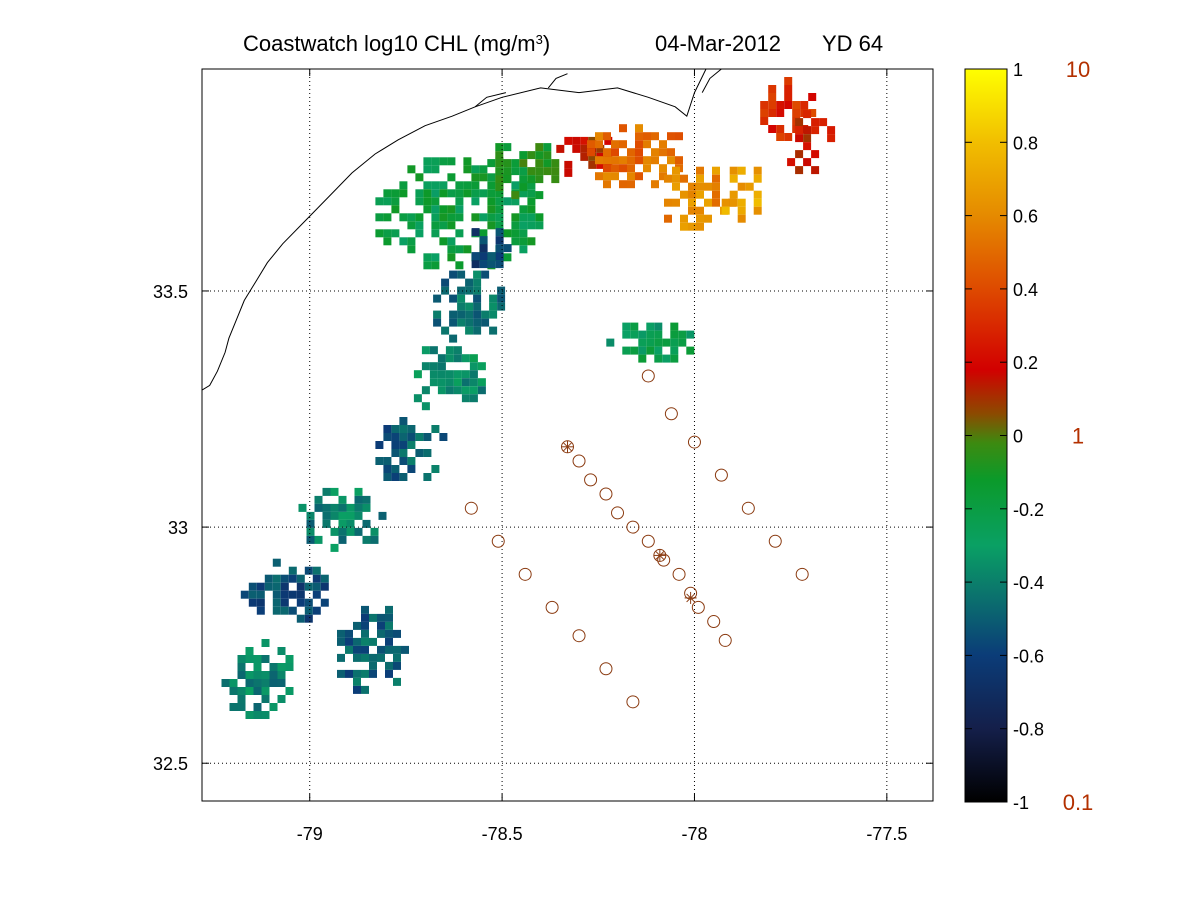  I want to click on colorbar-tick-label: -0.8, so click(1028, 730).